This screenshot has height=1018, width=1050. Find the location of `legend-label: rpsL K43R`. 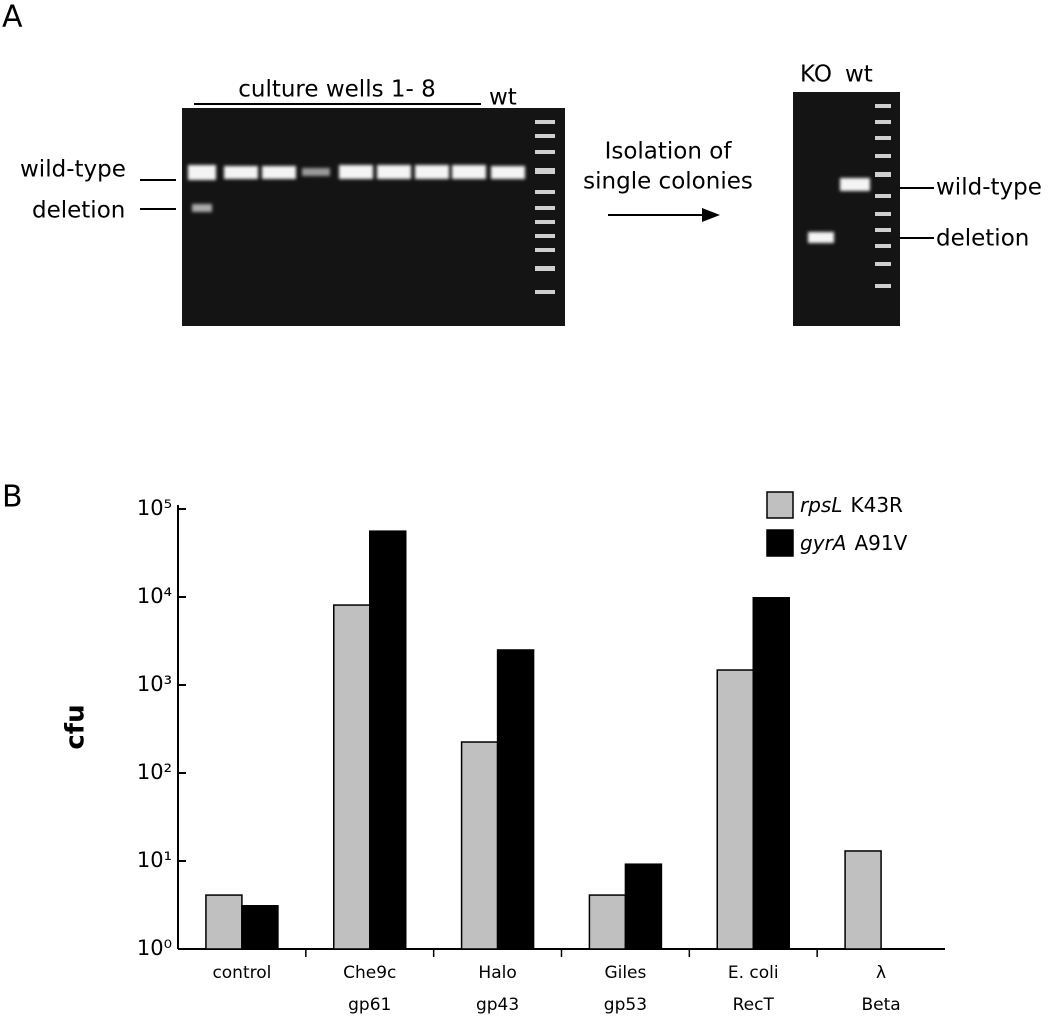

legend-label: rpsL K43R is located at coordinates (851, 505).